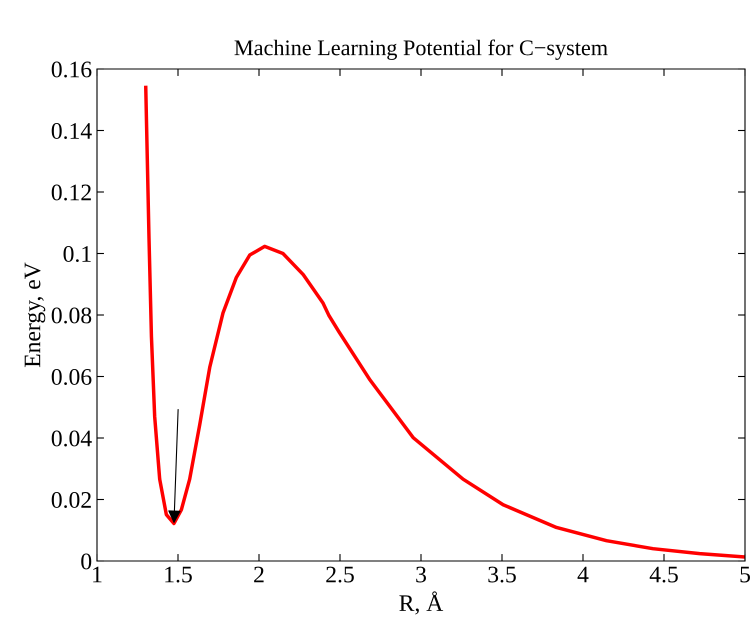  What do you see at coordinates (664, 574) in the screenshot?
I see `x-tick-label: 4.5` at bounding box center [664, 574].